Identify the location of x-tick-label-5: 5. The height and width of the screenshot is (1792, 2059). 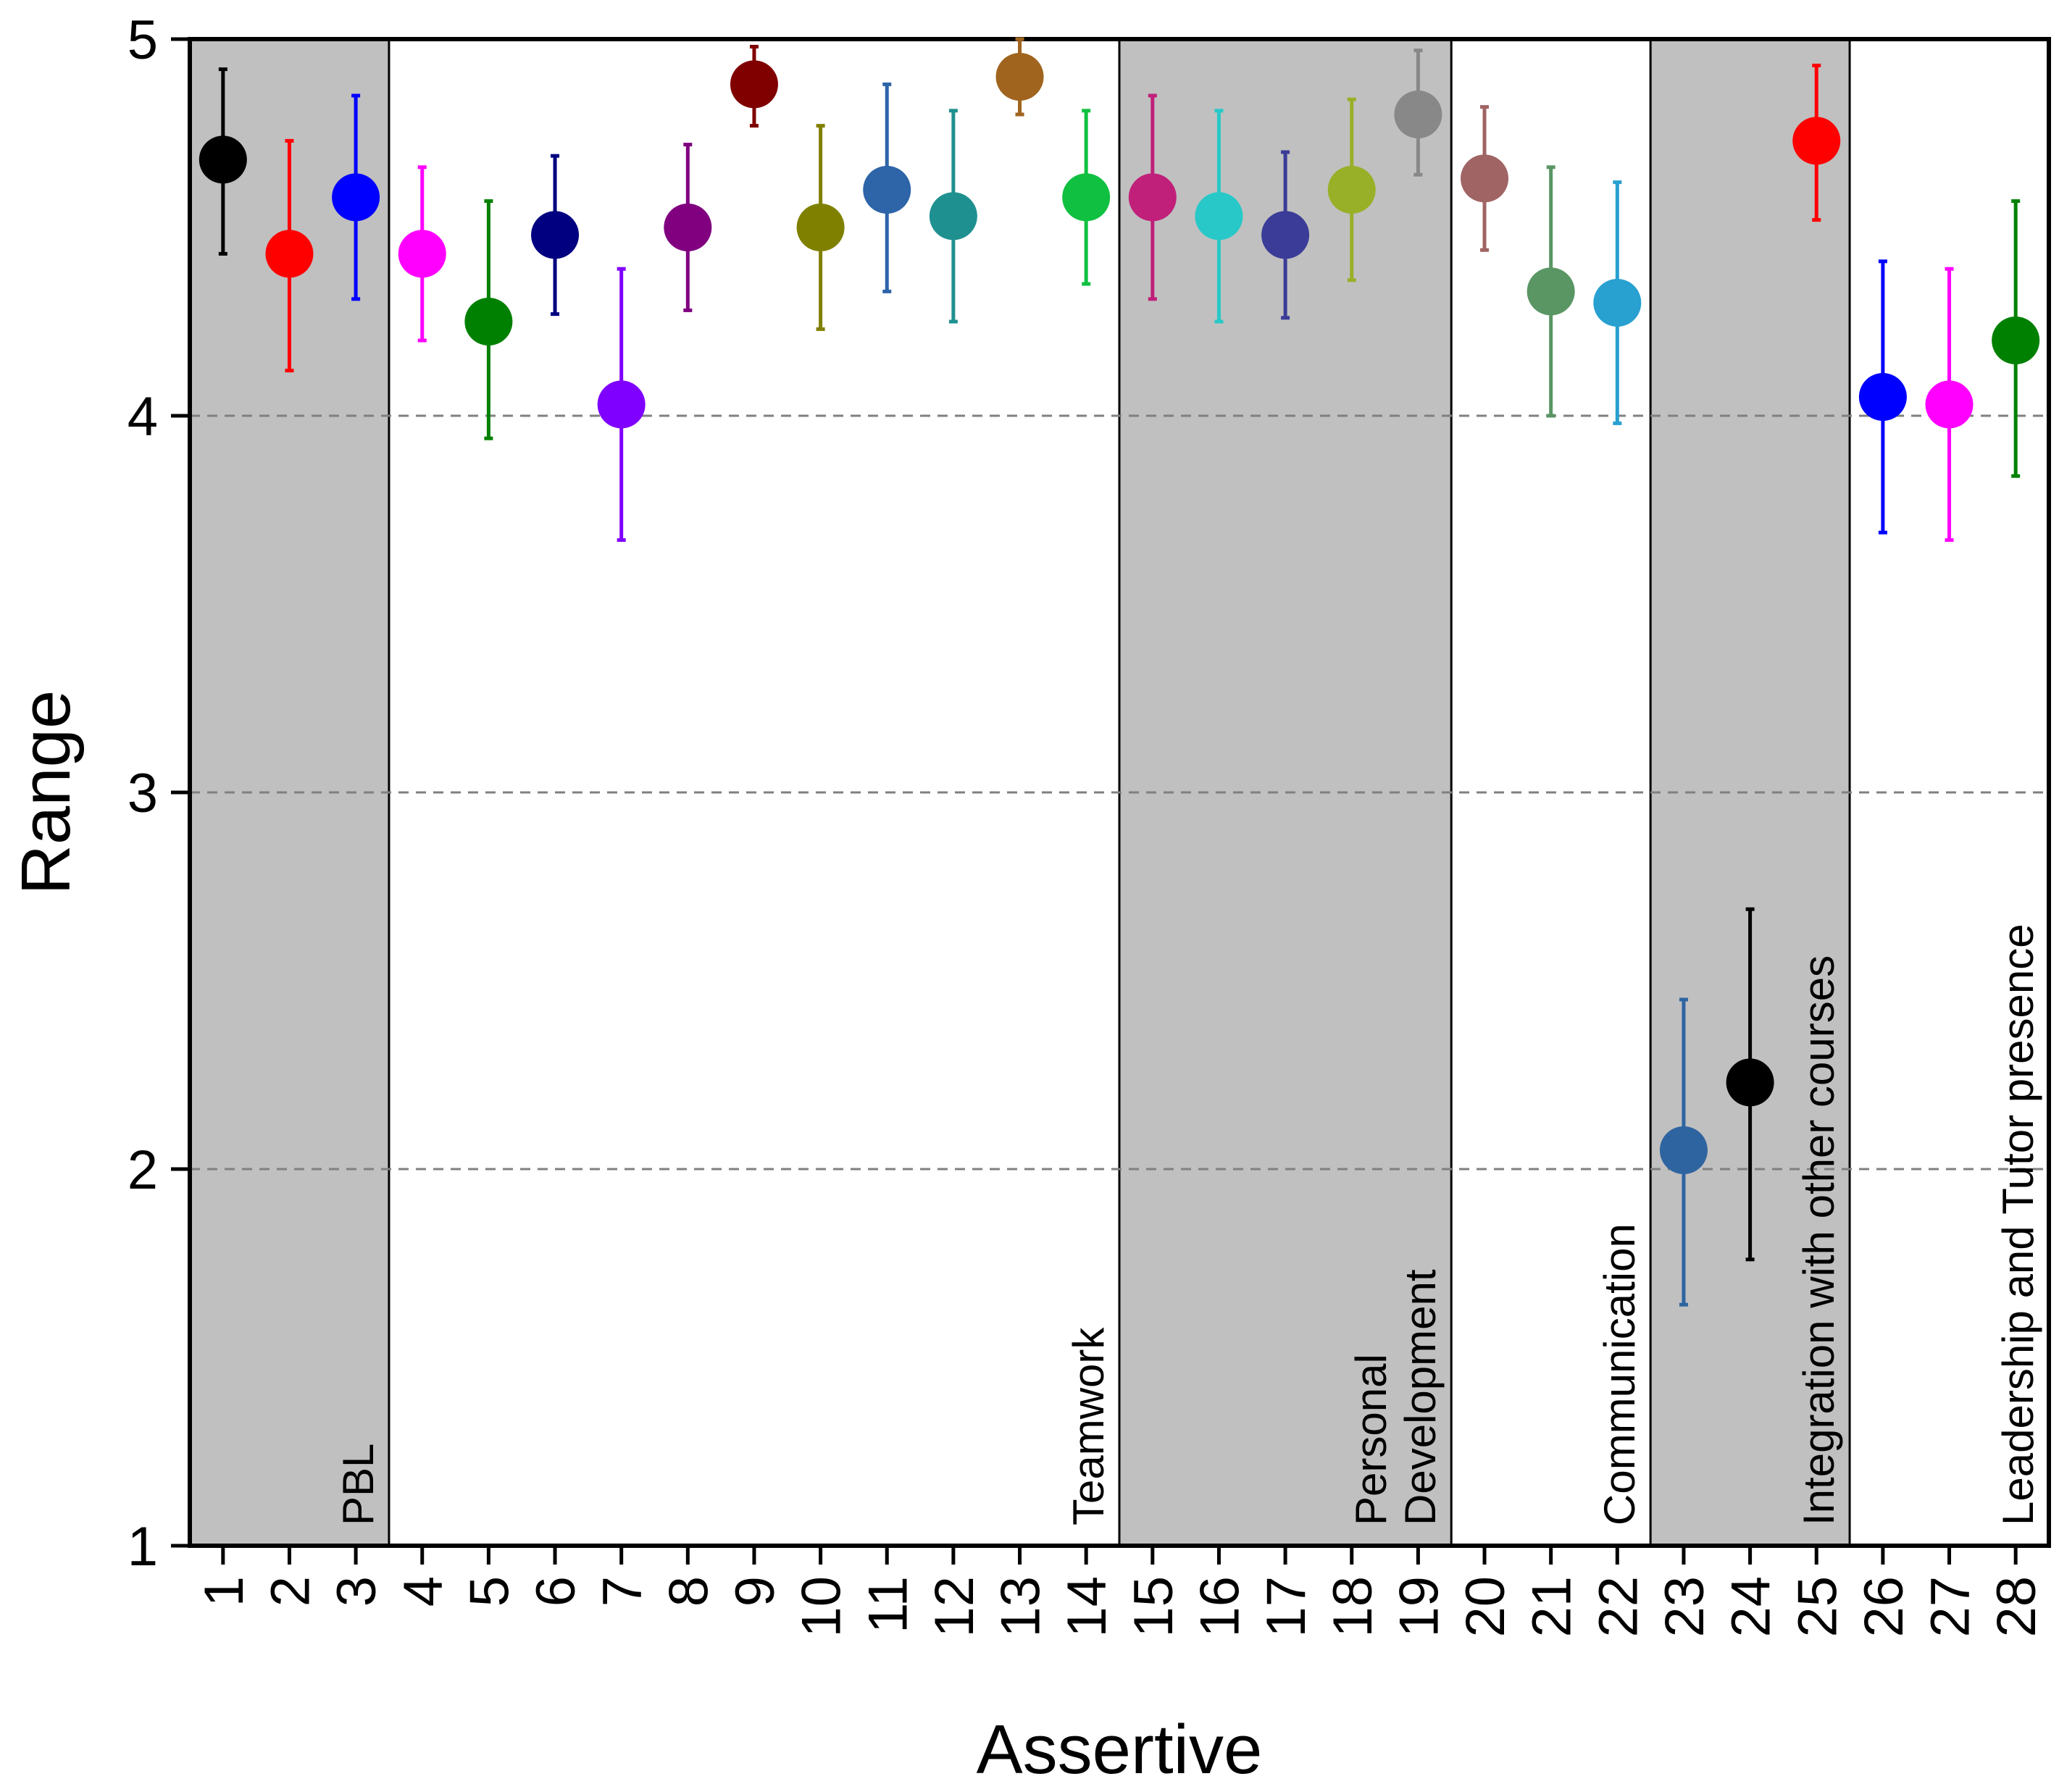
(490, 1591).